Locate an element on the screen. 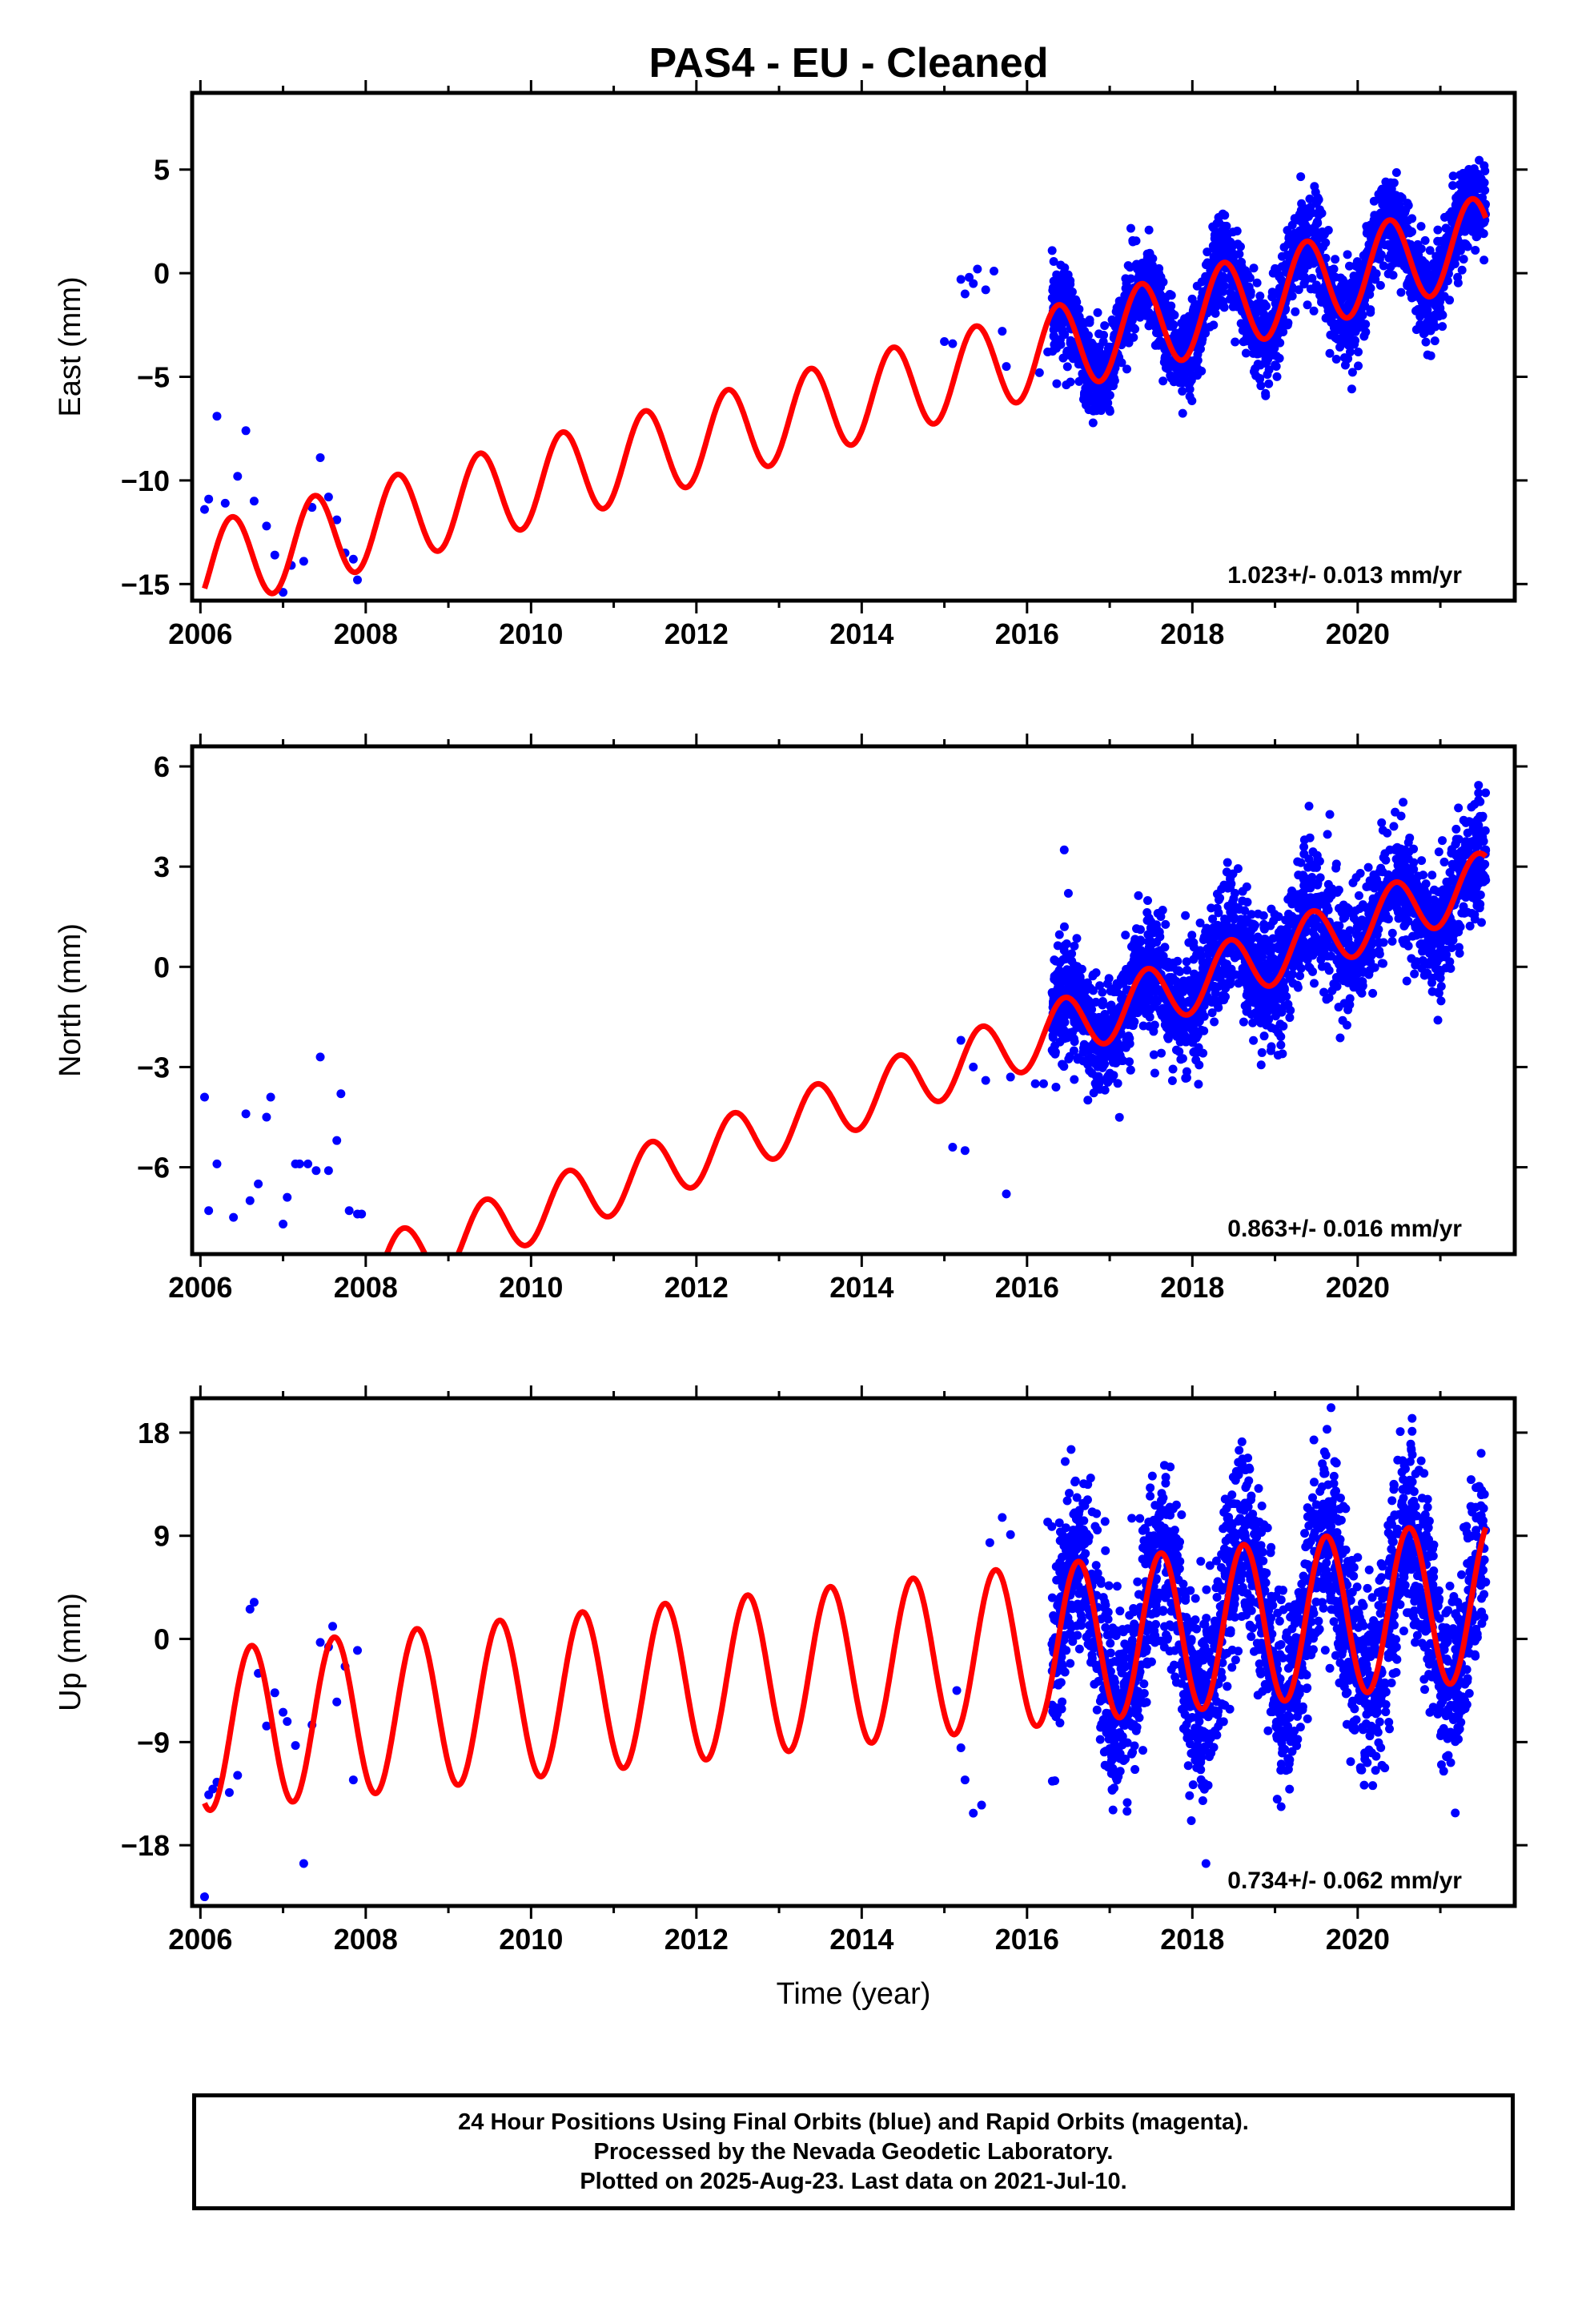 The width and height of the screenshot is (1582, 2324). y-tick-label: −5 is located at coordinates (154, 377).